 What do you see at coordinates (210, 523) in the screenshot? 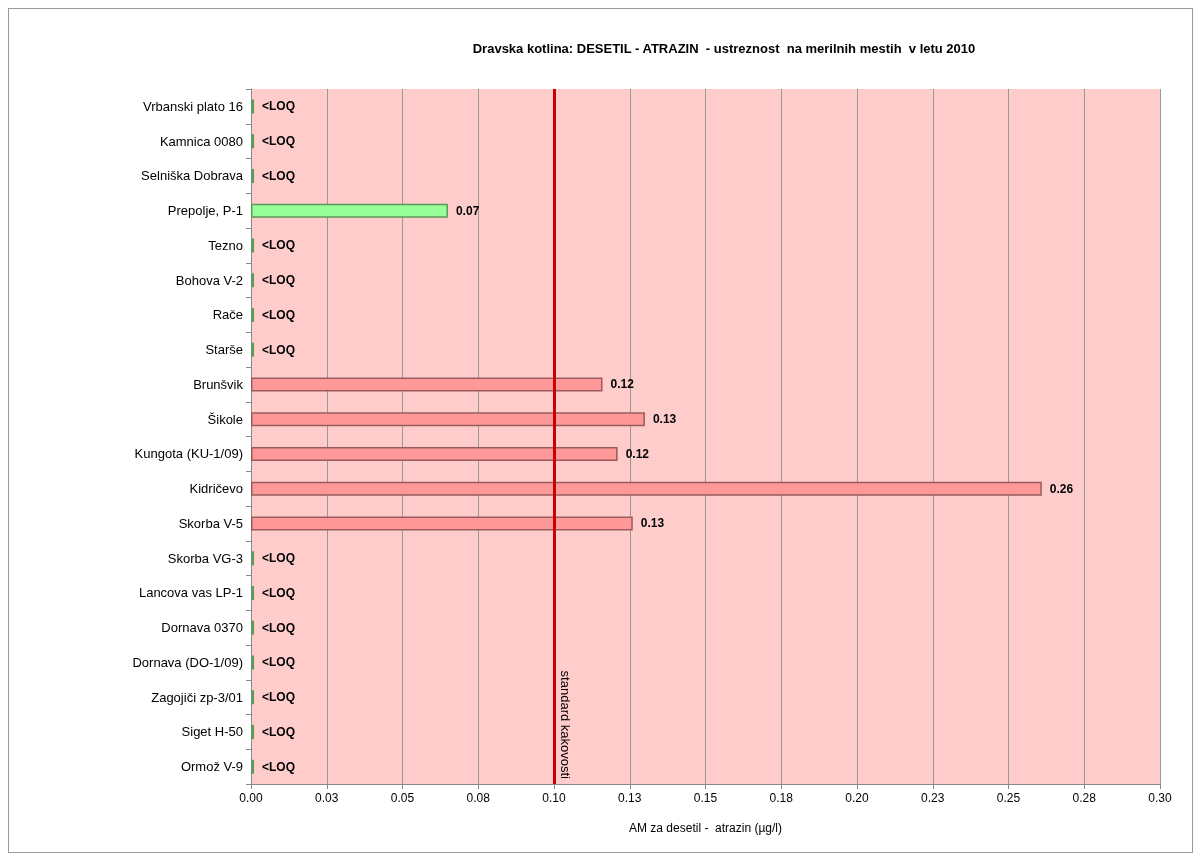
I see `y-tick-label: Skorba V-5` at bounding box center [210, 523].